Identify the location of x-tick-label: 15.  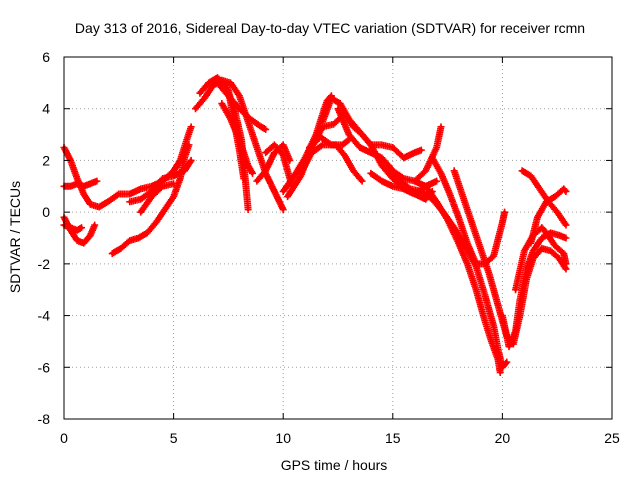
(393, 438).